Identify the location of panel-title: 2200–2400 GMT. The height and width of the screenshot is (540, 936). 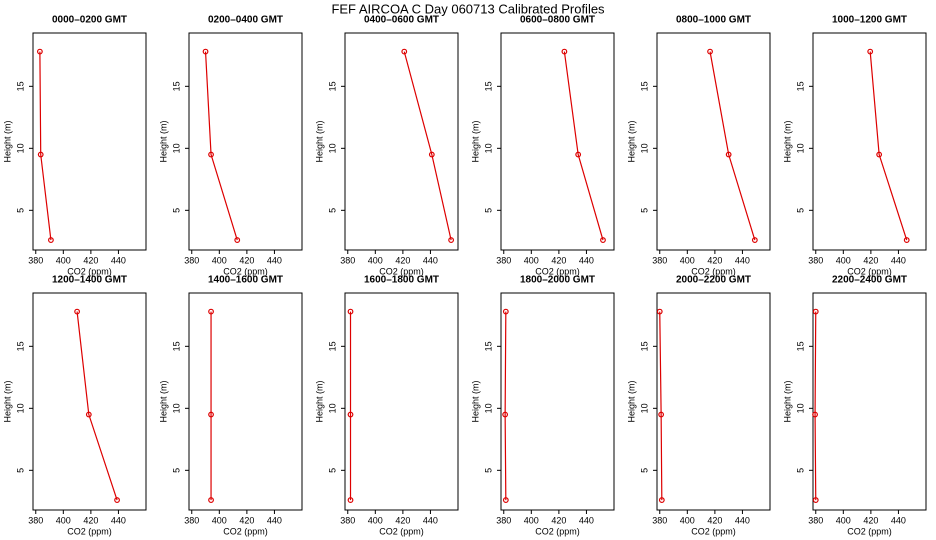
(869, 280).